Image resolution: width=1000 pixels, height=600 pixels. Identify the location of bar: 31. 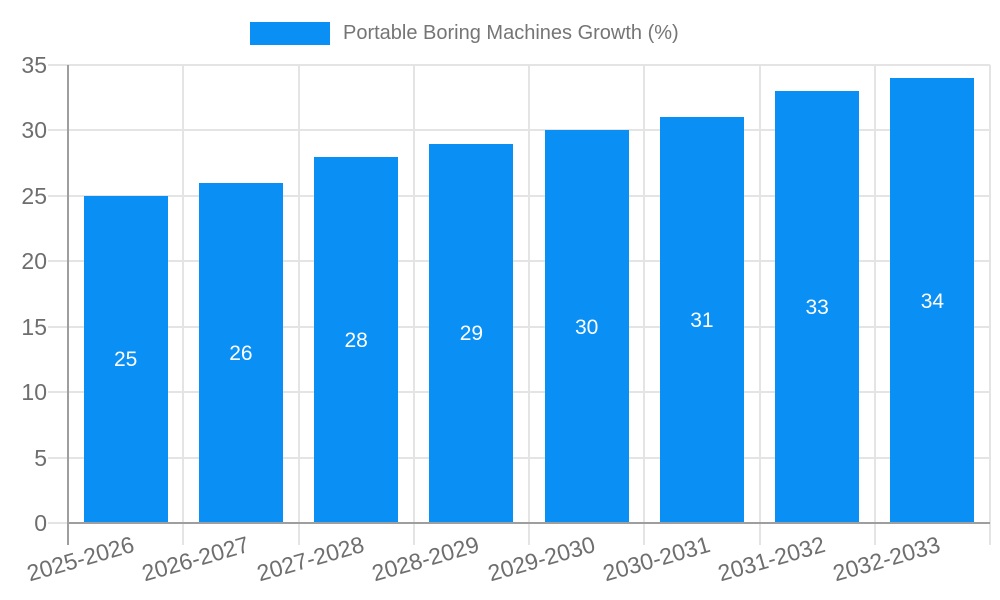
(701, 320).